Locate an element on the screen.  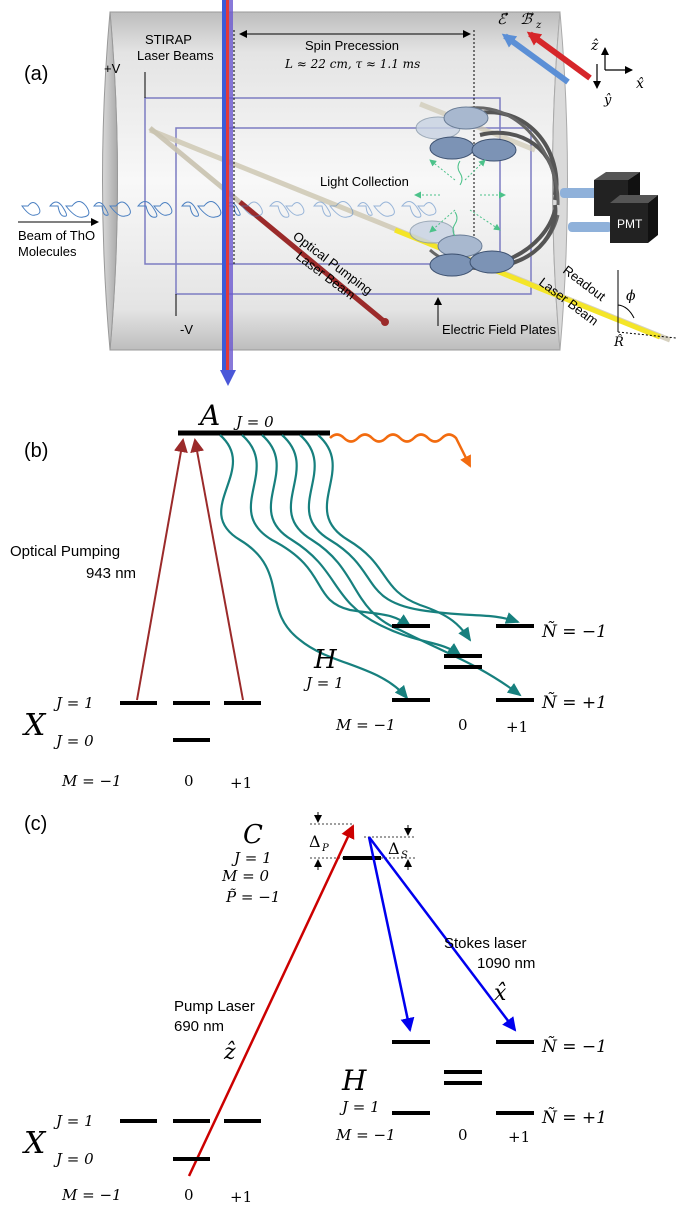
stirap-beam-blue is located at coordinates (224, 186).